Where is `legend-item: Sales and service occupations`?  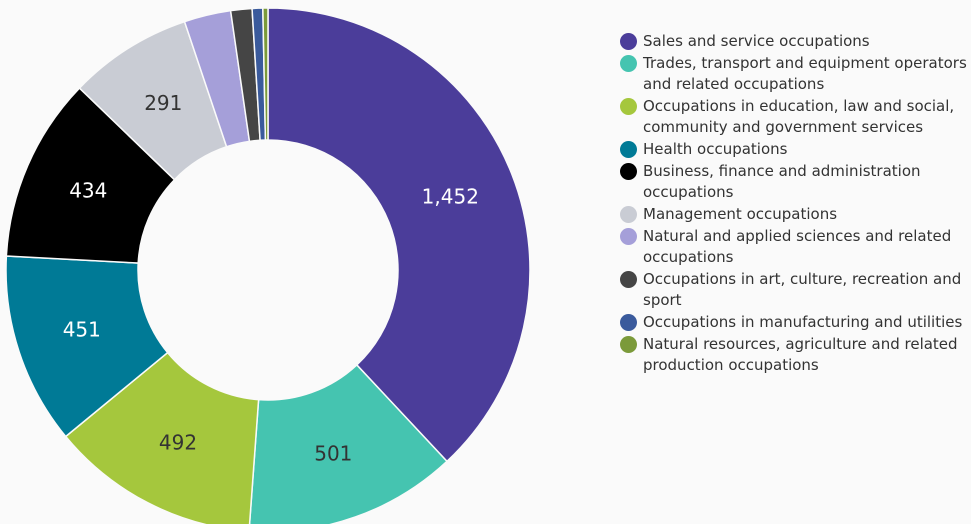
legend-item: Sales and service occupations is located at coordinates (795, 41).